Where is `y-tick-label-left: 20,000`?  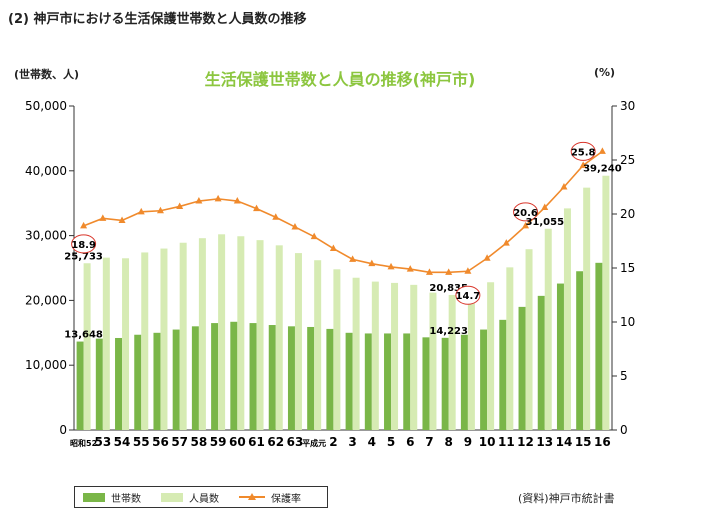 y-tick-label-left: 20,000 is located at coordinates (46, 300).